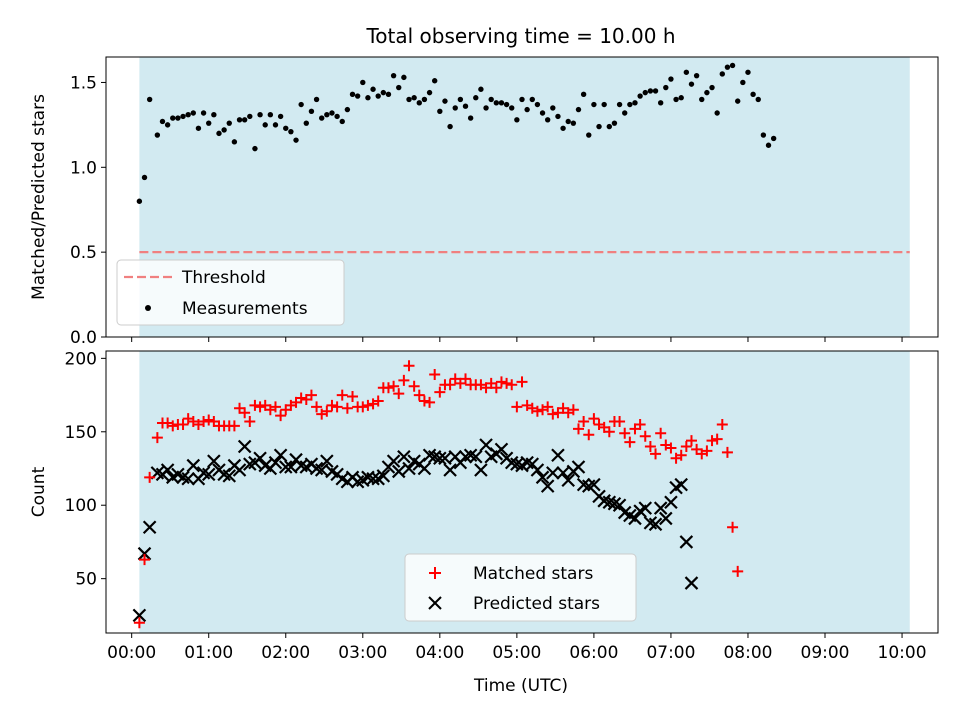 This screenshot has height=724, width=960. I want to click on count-y-axis-label: Count, so click(39, 491).